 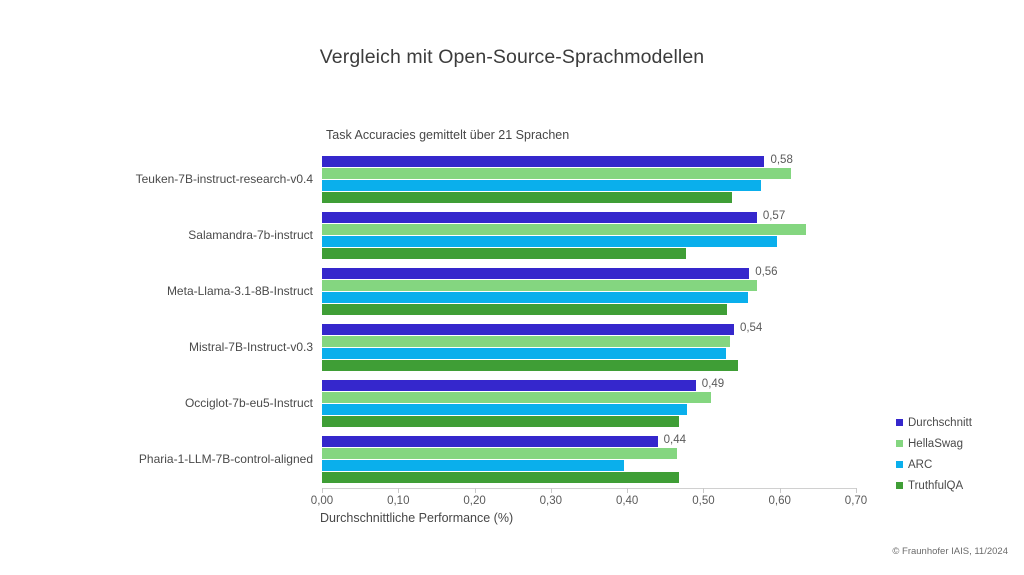 I want to click on x-axis-line, so click(x=589, y=488).